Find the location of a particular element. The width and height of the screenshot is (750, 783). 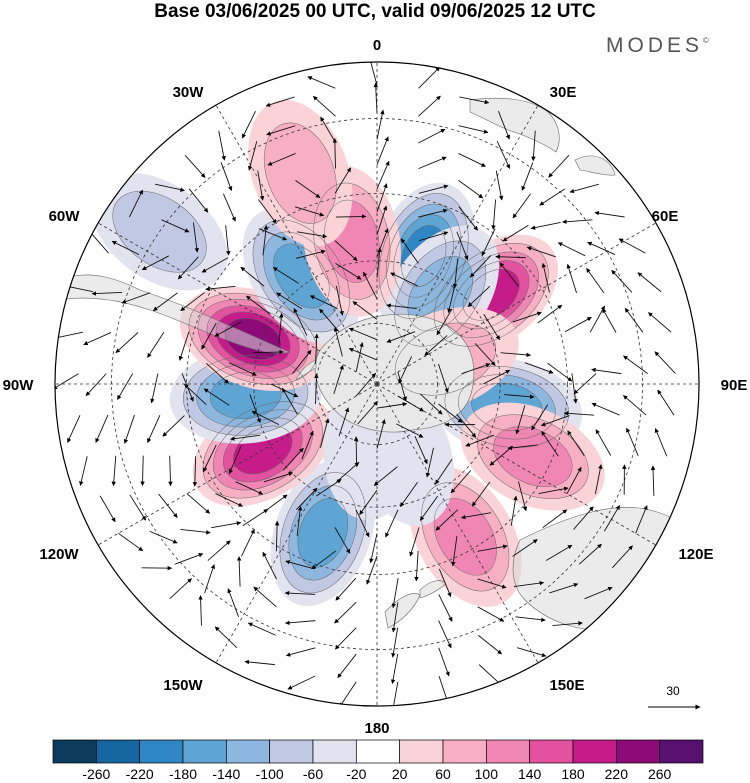

longitude-label: 60W is located at coordinates (65, 216).